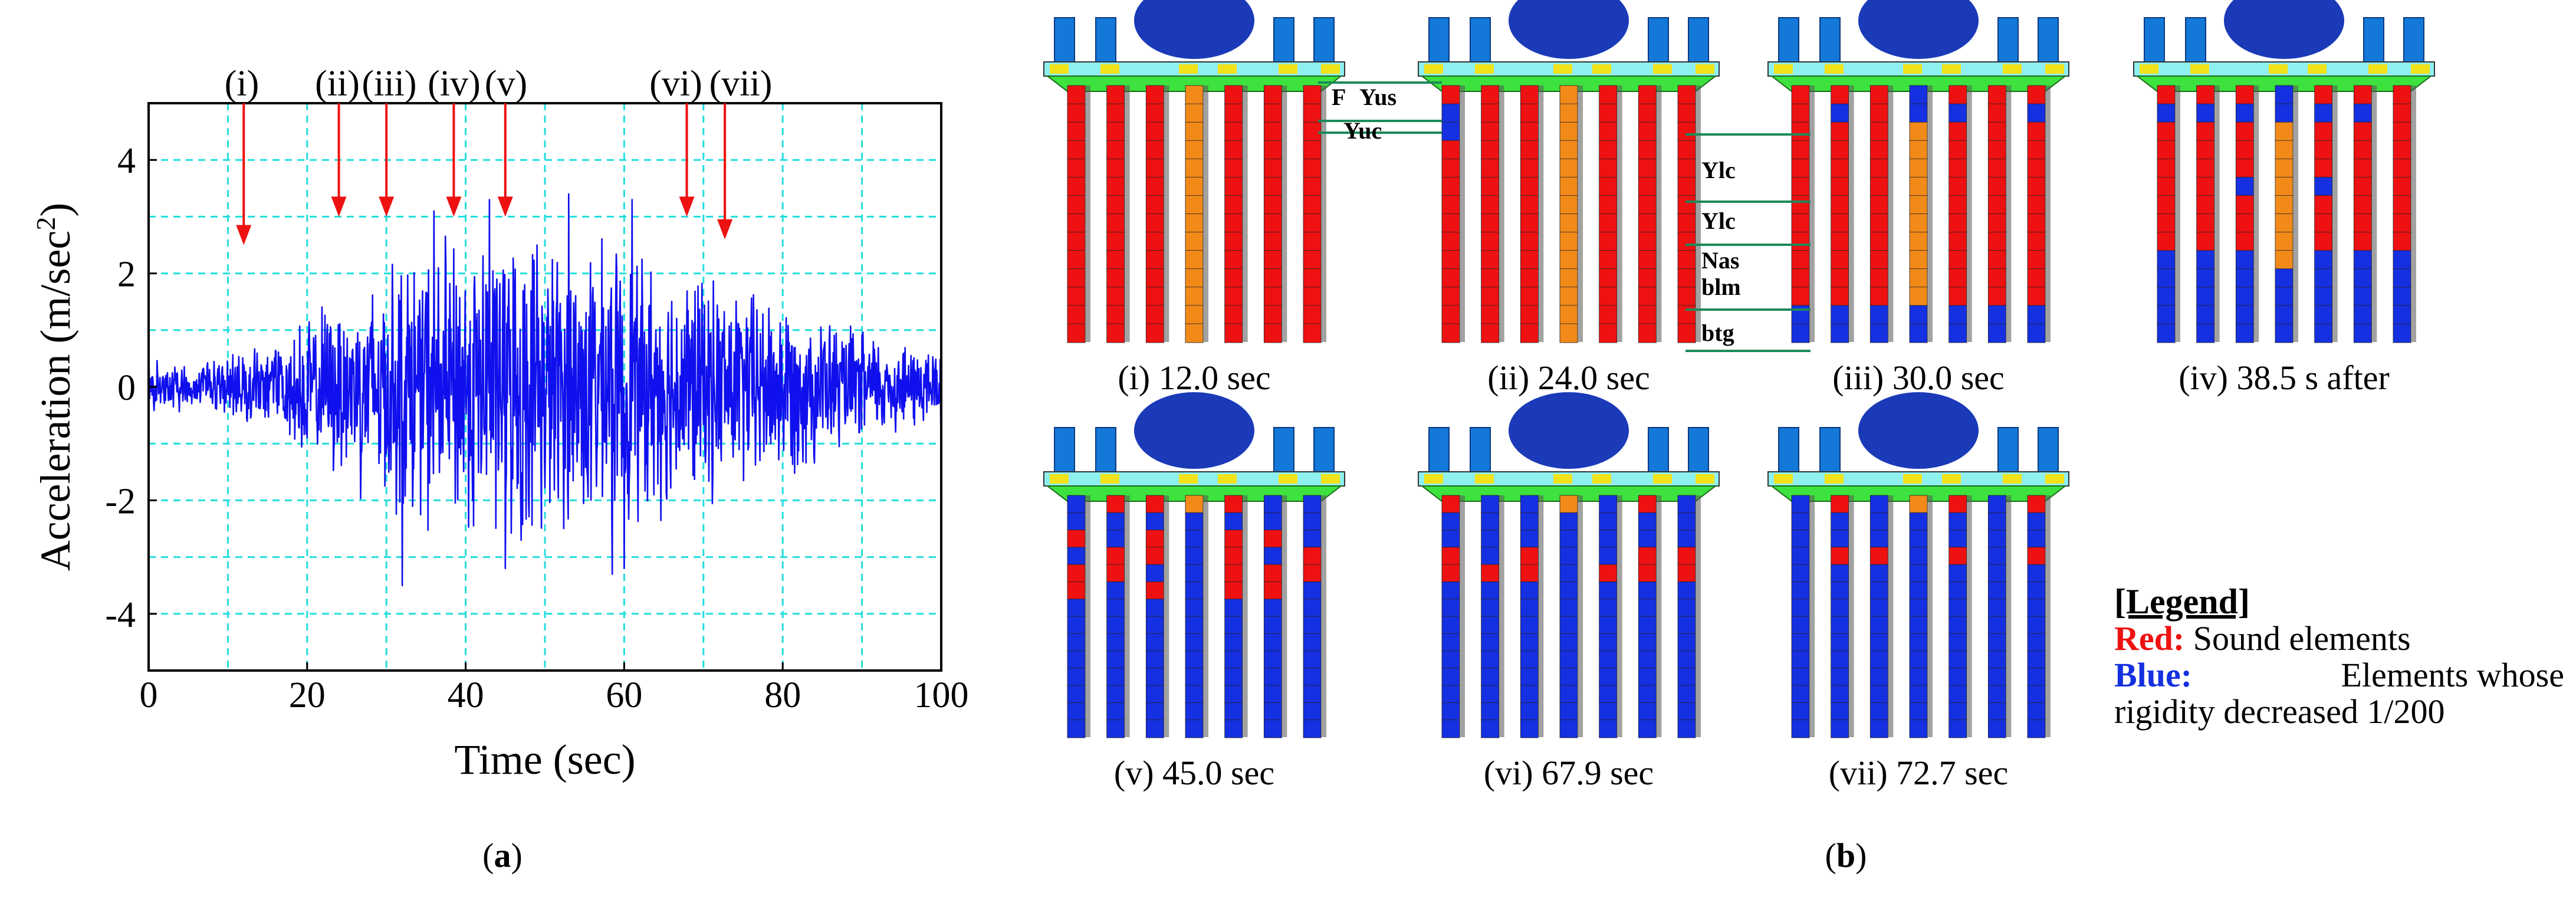 The width and height of the screenshot is (2576, 897). I want to click on snapshot-4: (iv) 38.5 s after, so click(2284, 198).